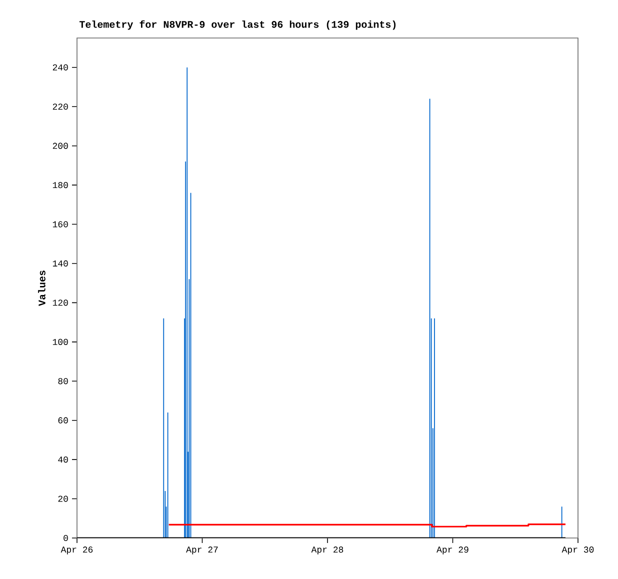  What do you see at coordinates (578, 550) in the screenshot?
I see `x-tick-label: Apr 30` at bounding box center [578, 550].